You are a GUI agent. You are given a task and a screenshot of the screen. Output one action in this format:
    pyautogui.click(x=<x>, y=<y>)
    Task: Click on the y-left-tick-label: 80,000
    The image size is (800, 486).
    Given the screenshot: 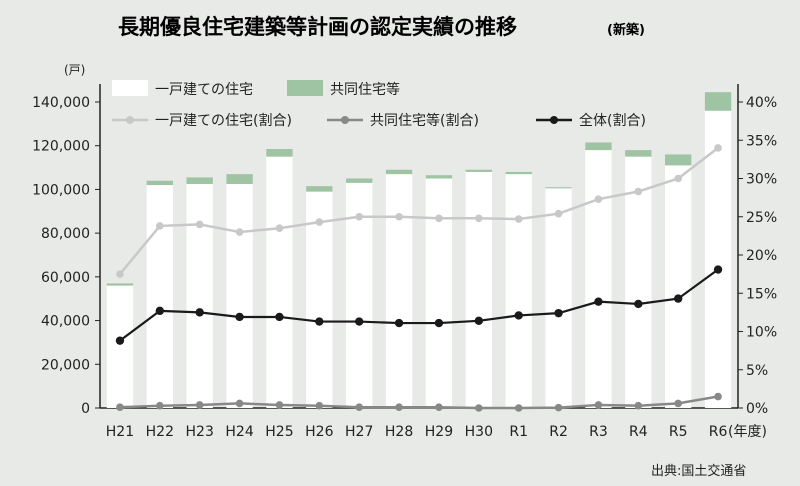 What is the action you would take?
    pyautogui.click(x=65, y=234)
    